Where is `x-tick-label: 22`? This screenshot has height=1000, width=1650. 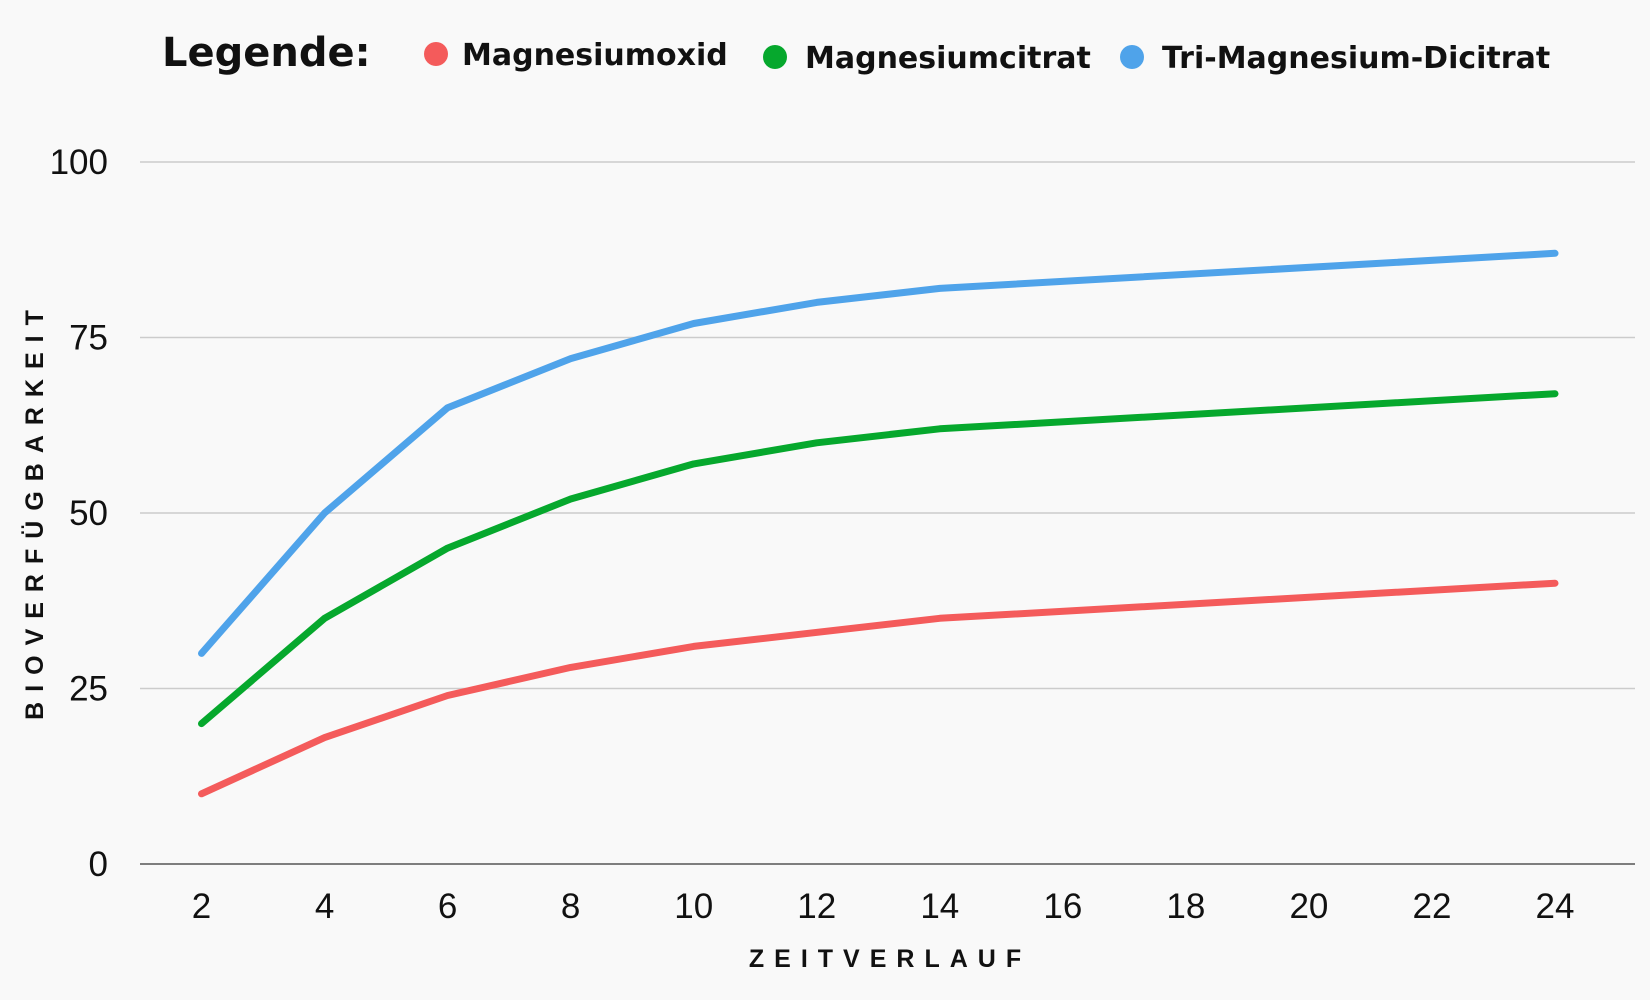
x-tick-label: 22 is located at coordinates (1432, 906).